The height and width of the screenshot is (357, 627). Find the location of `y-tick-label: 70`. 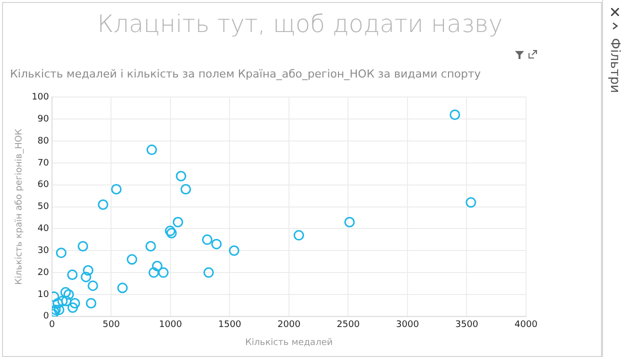

y-tick-label: 70 is located at coordinates (44, 163).